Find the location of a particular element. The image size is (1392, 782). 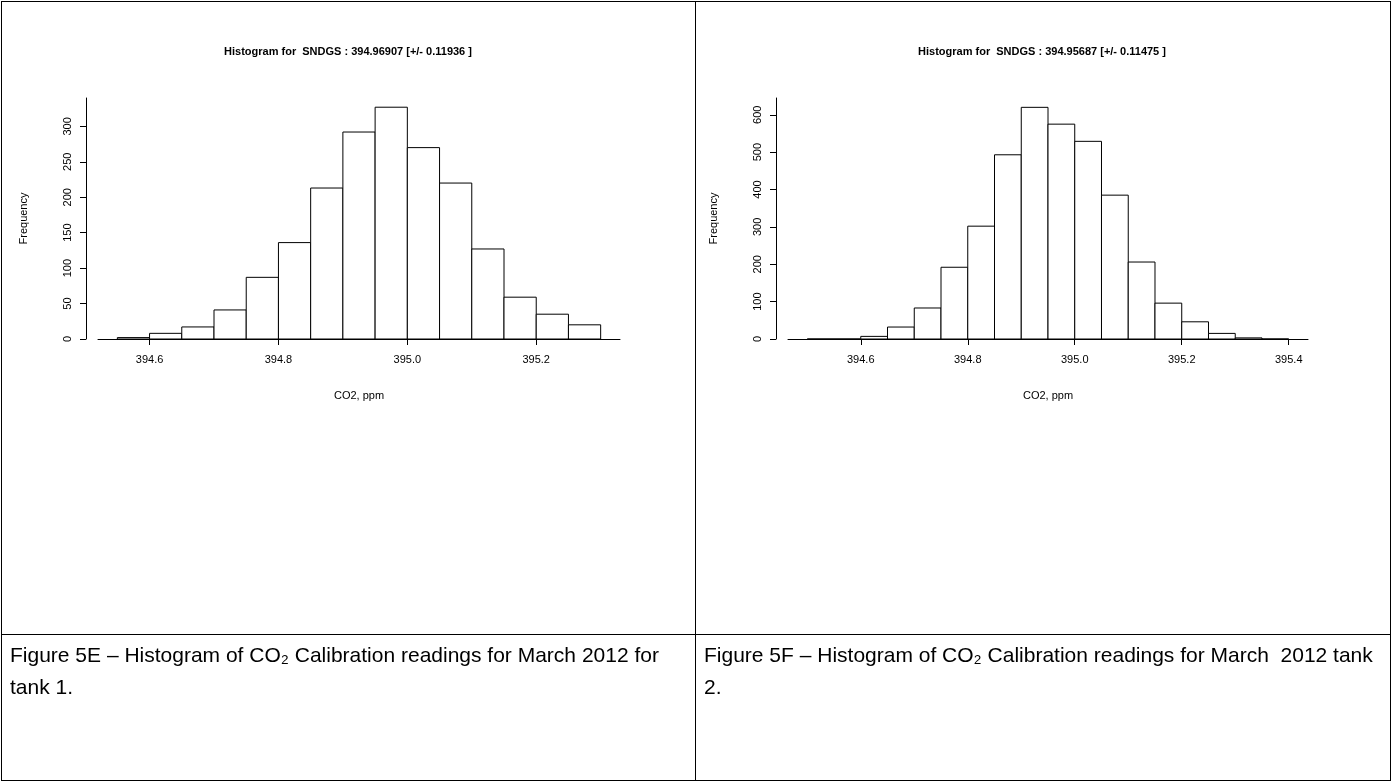

chart-title: Histogram for SNDGS : 394.96907 [+/- 0.11936 ] is located at coordinates (348, 50).